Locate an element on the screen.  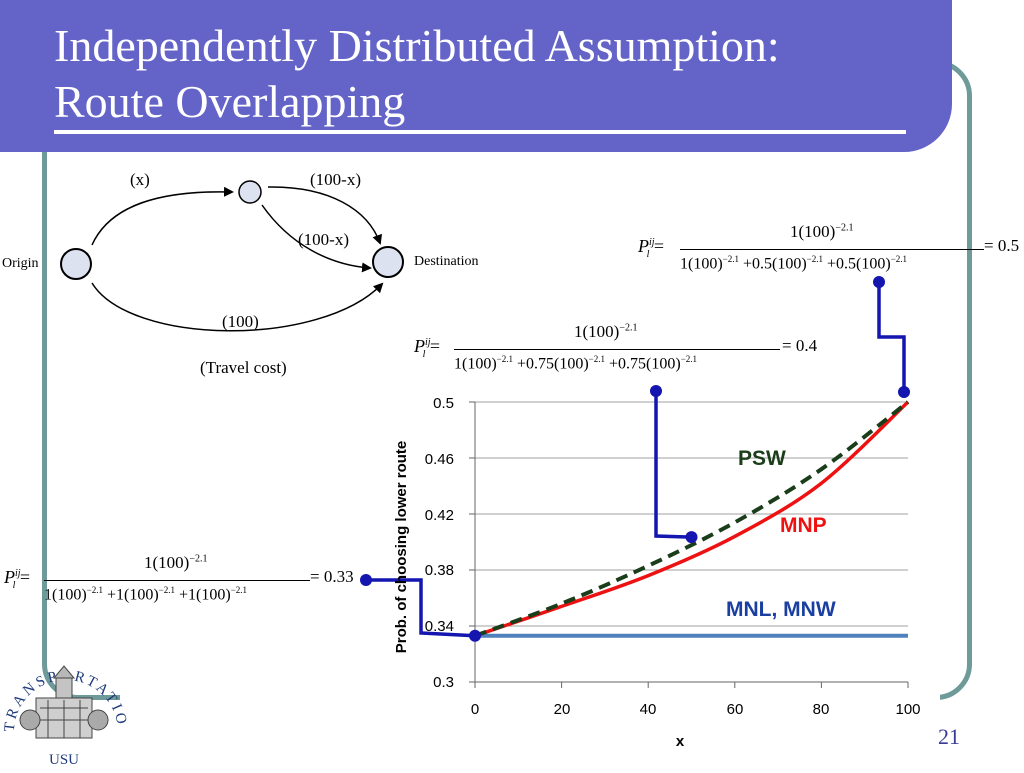
travel-cost-caption: (Travel cost) is located at coordinates (243, 367).